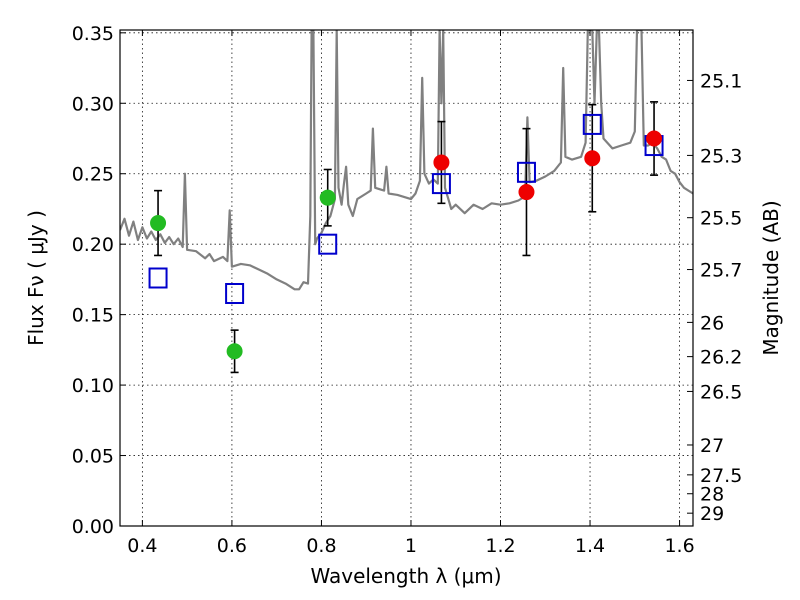 This screenshot has height=600, width=800. Describe the element at coordinates (93, 34) in the screenshot. I see `y-tick-label: 0.35` at that location.